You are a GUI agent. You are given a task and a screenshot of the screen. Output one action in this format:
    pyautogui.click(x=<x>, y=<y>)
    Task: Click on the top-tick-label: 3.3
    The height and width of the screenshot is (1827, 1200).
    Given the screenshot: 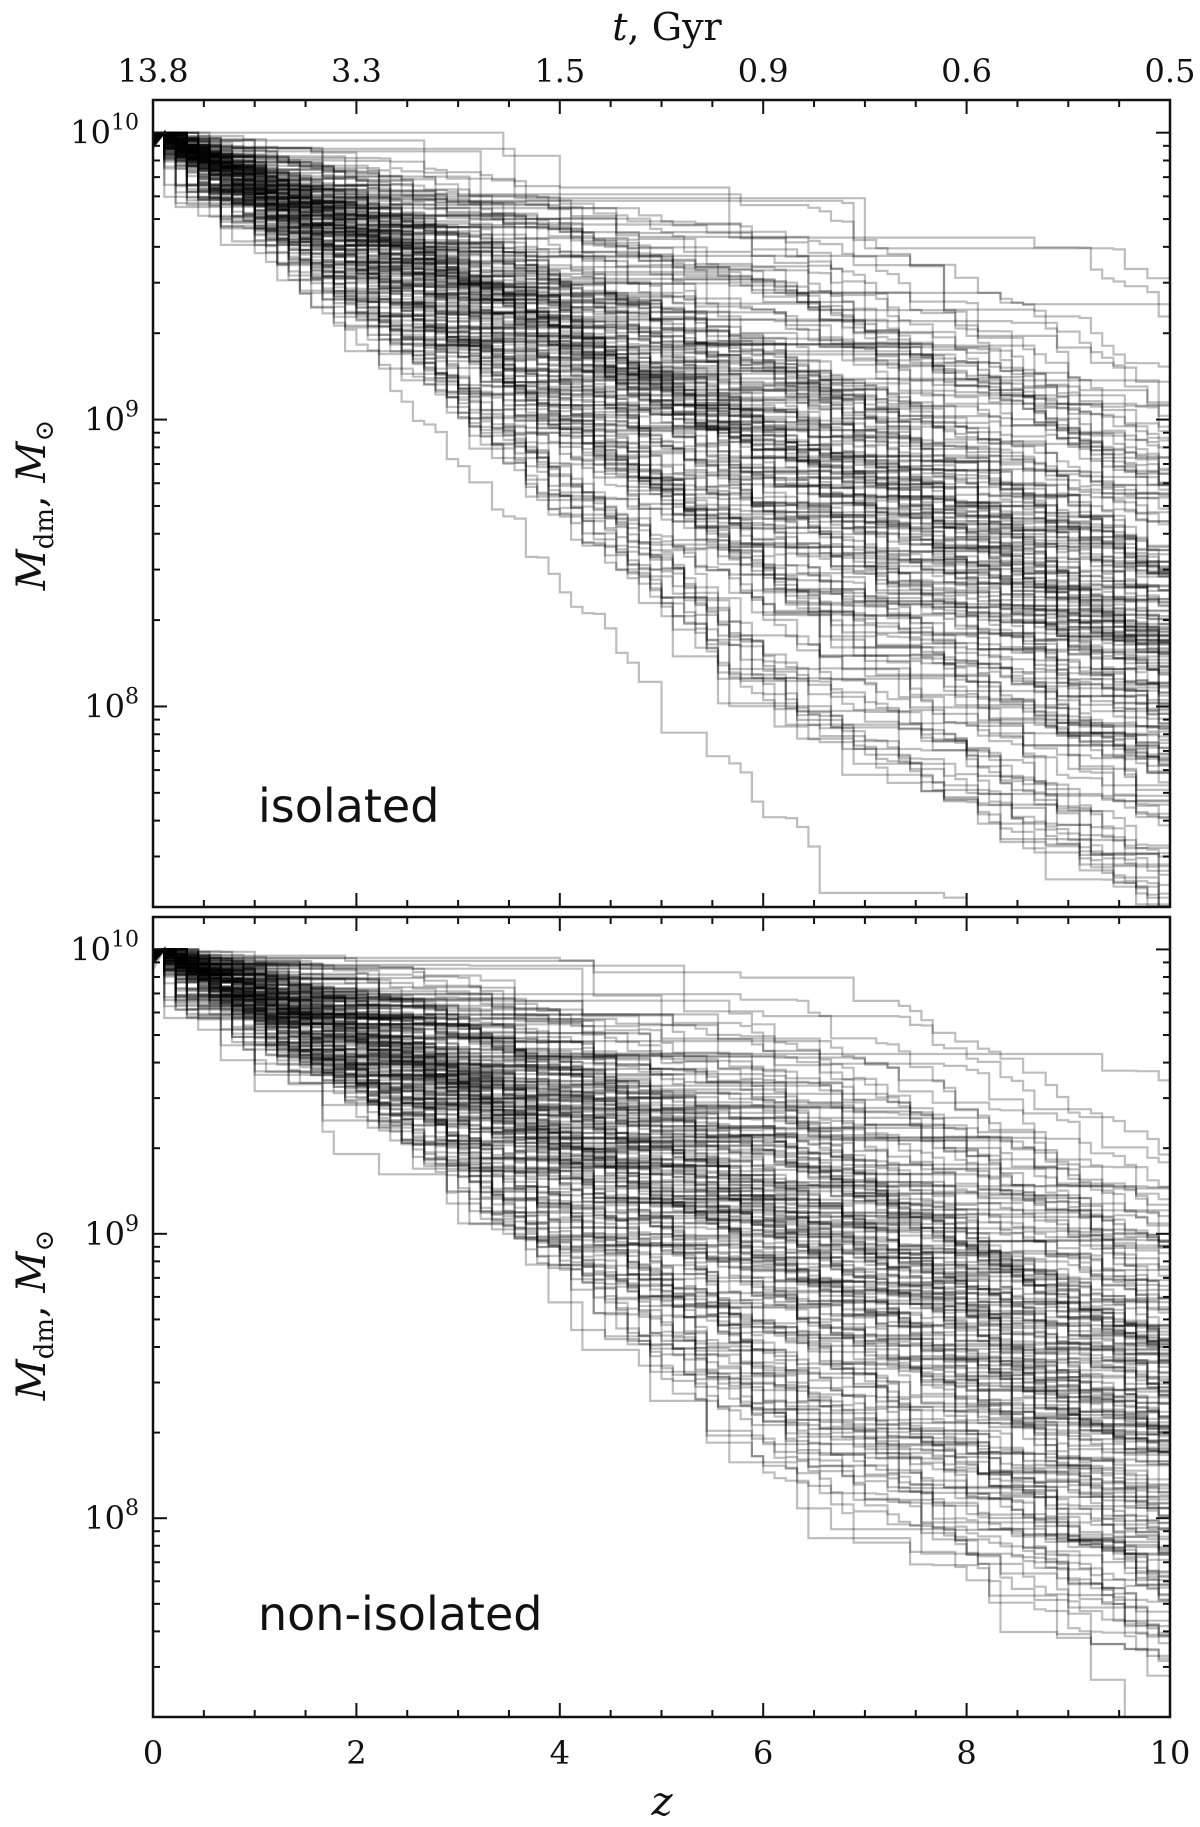 What is the action you would take?
    pyautogui.click(x=356, y=71)
    